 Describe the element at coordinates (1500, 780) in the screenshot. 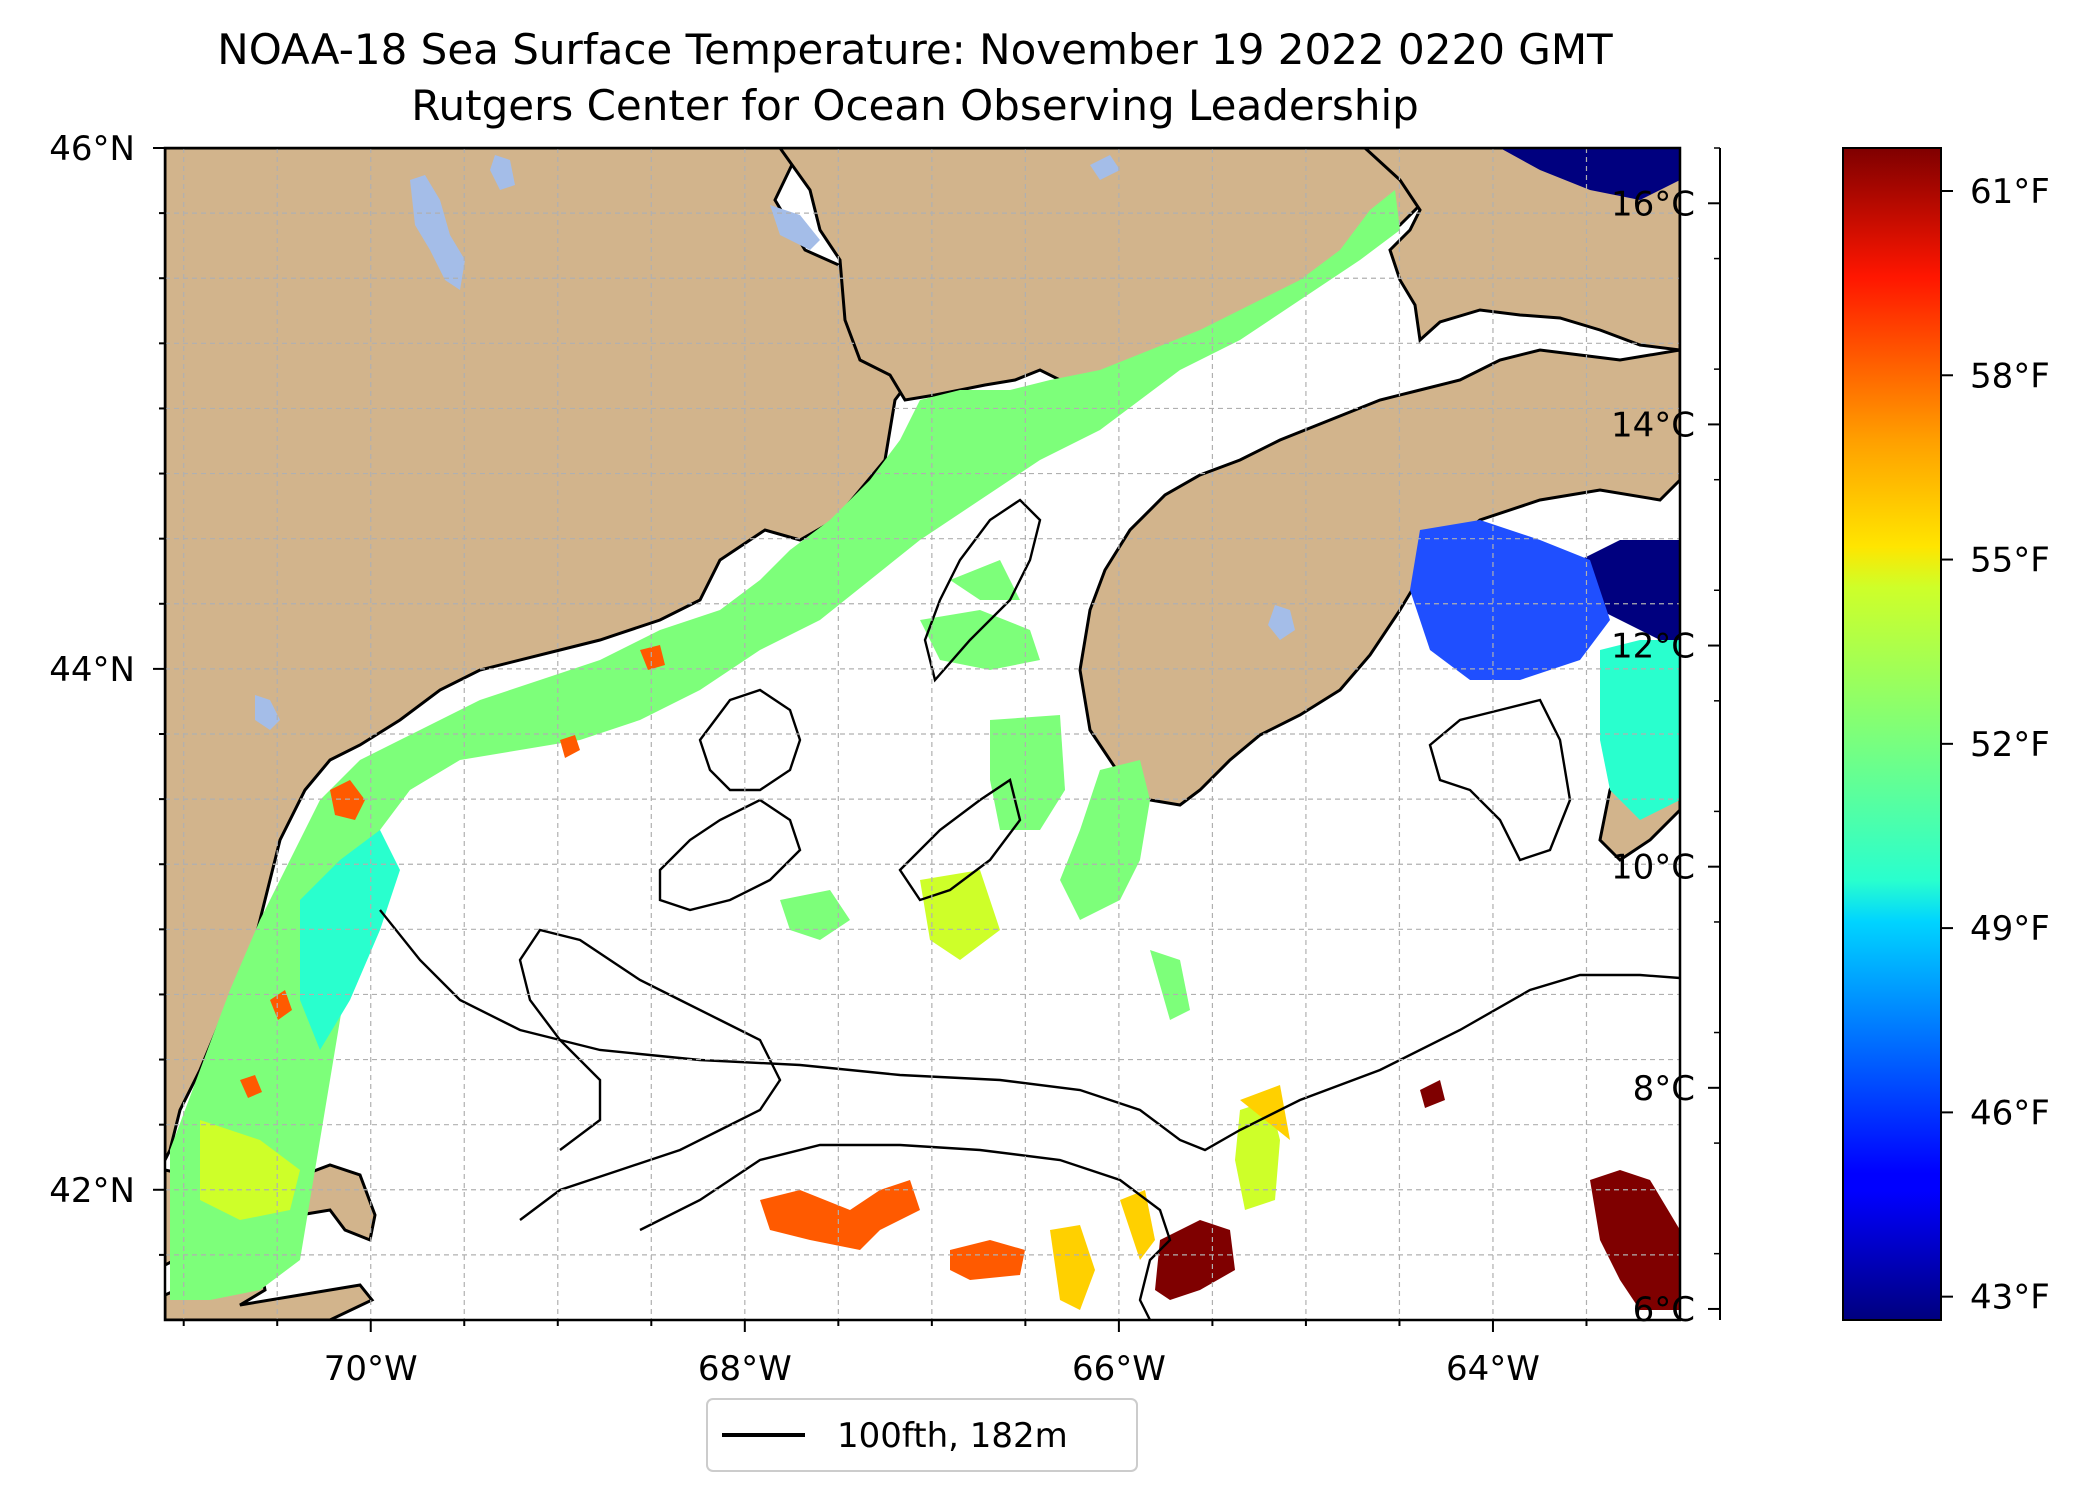

I see `isobath-ns-shelf` at that location.